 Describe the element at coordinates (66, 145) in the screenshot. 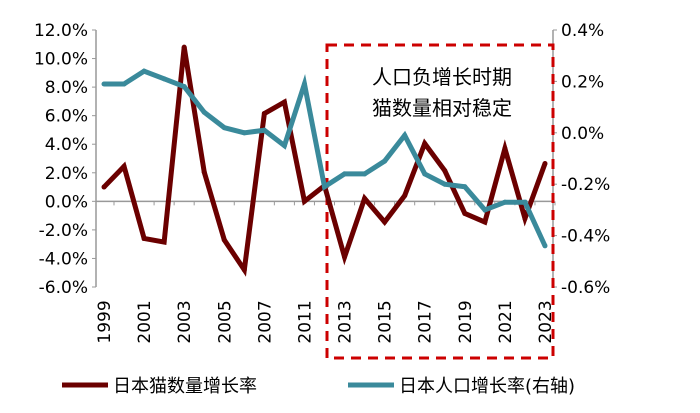

I see `left-tick-label: 4.0%` at that location.